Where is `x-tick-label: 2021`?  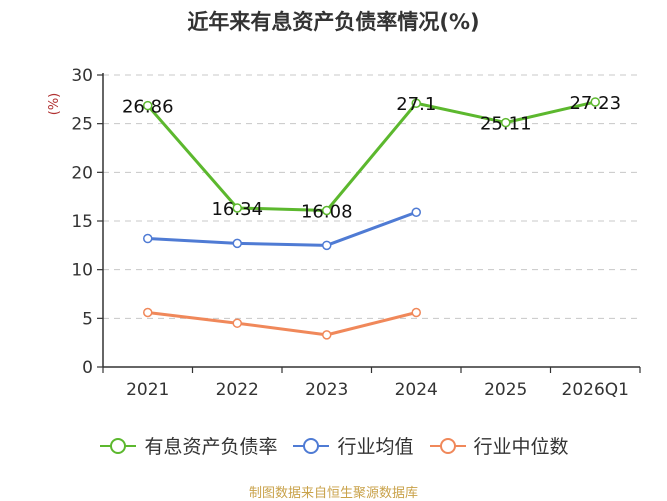
x-tick-label: 2021 is located at coordinates (147, 390).